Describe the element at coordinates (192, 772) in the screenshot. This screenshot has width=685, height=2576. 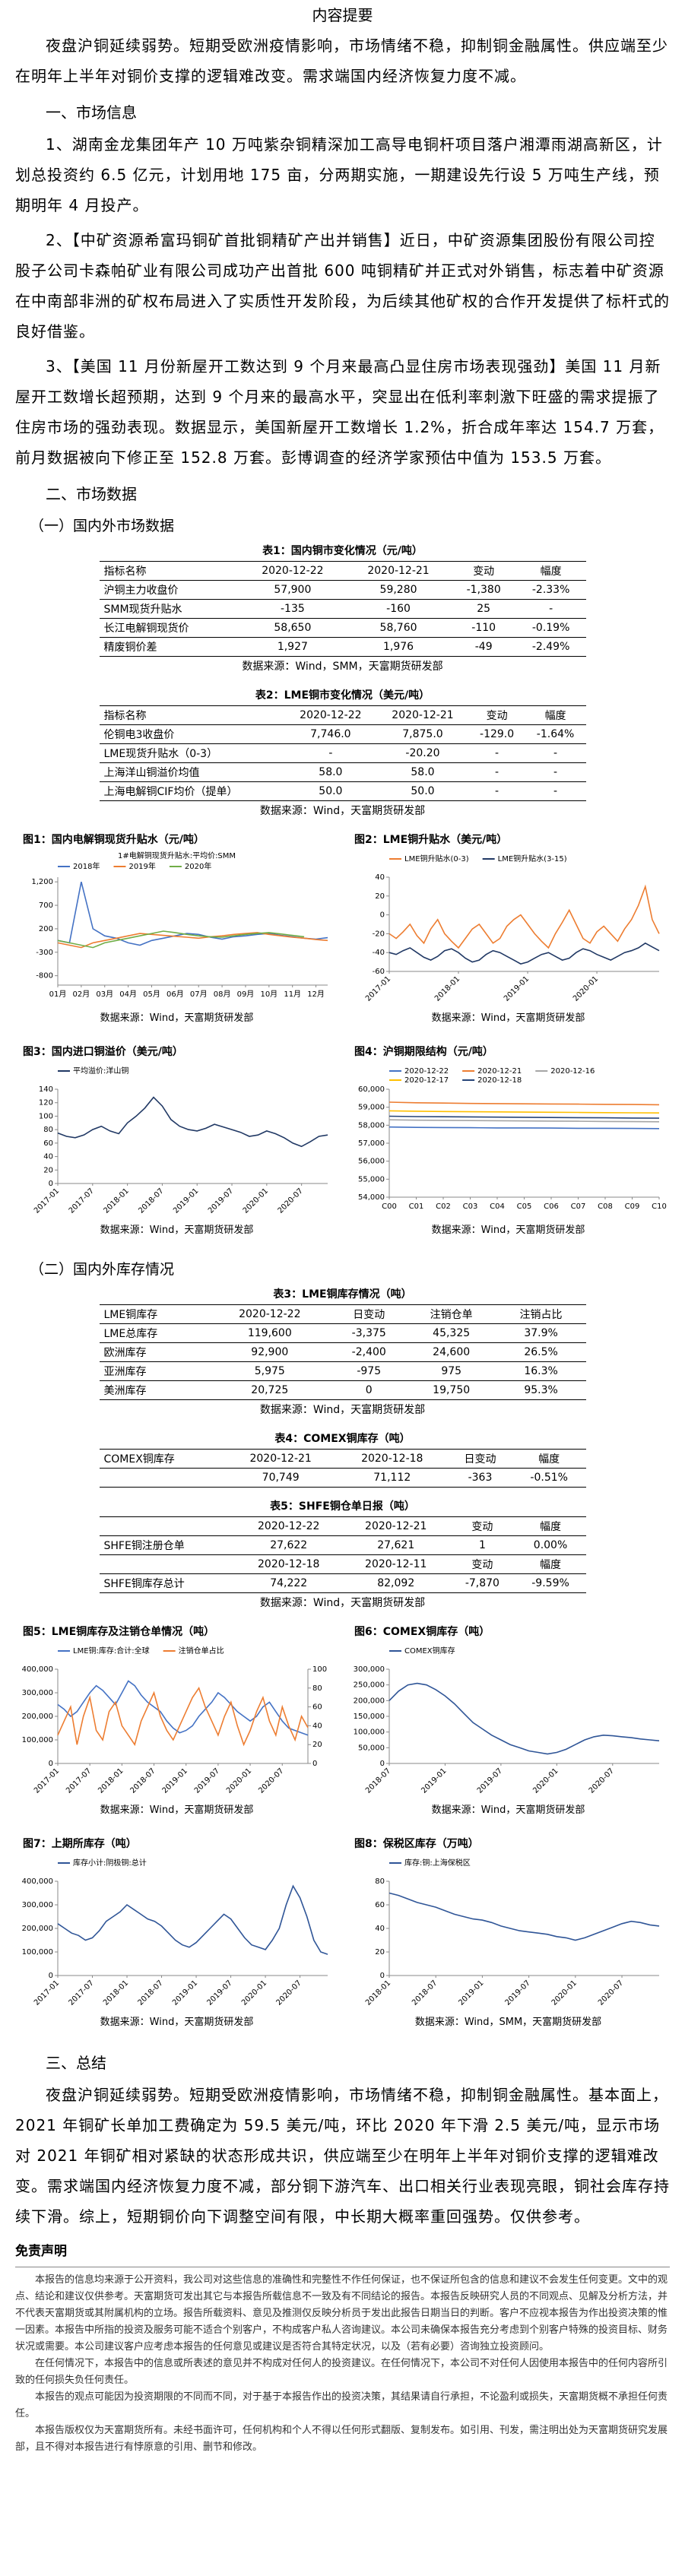
I see `table-cell: 上海洋山铜溢价均值` at that location.